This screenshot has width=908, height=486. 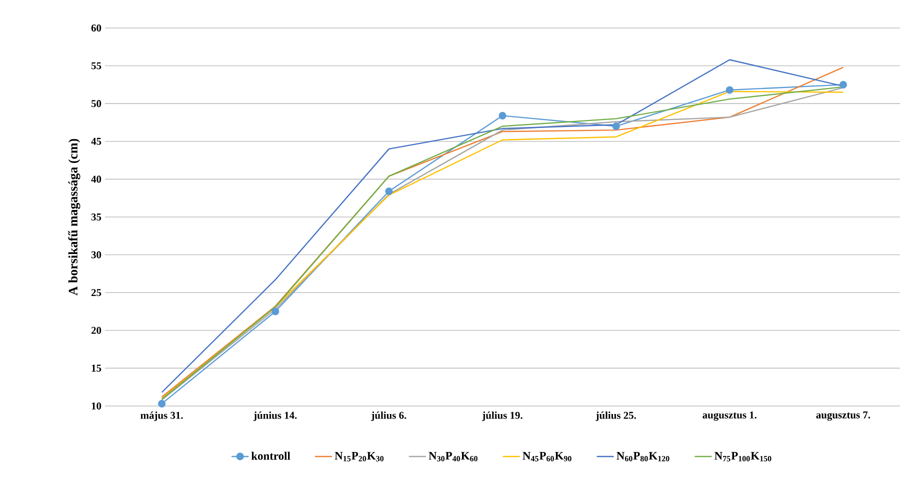 What do you see at coordinates (616, 416) in the screenshot?
I see `x-tick-label: július 25.` at bounding box center [616, 416].